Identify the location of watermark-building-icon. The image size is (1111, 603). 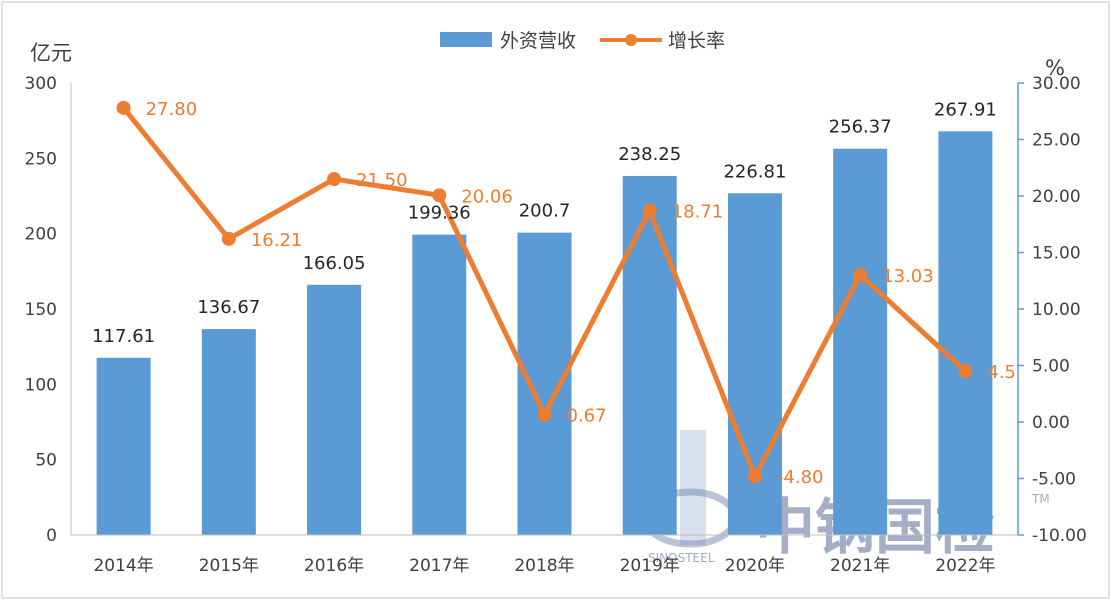
(693, 487).